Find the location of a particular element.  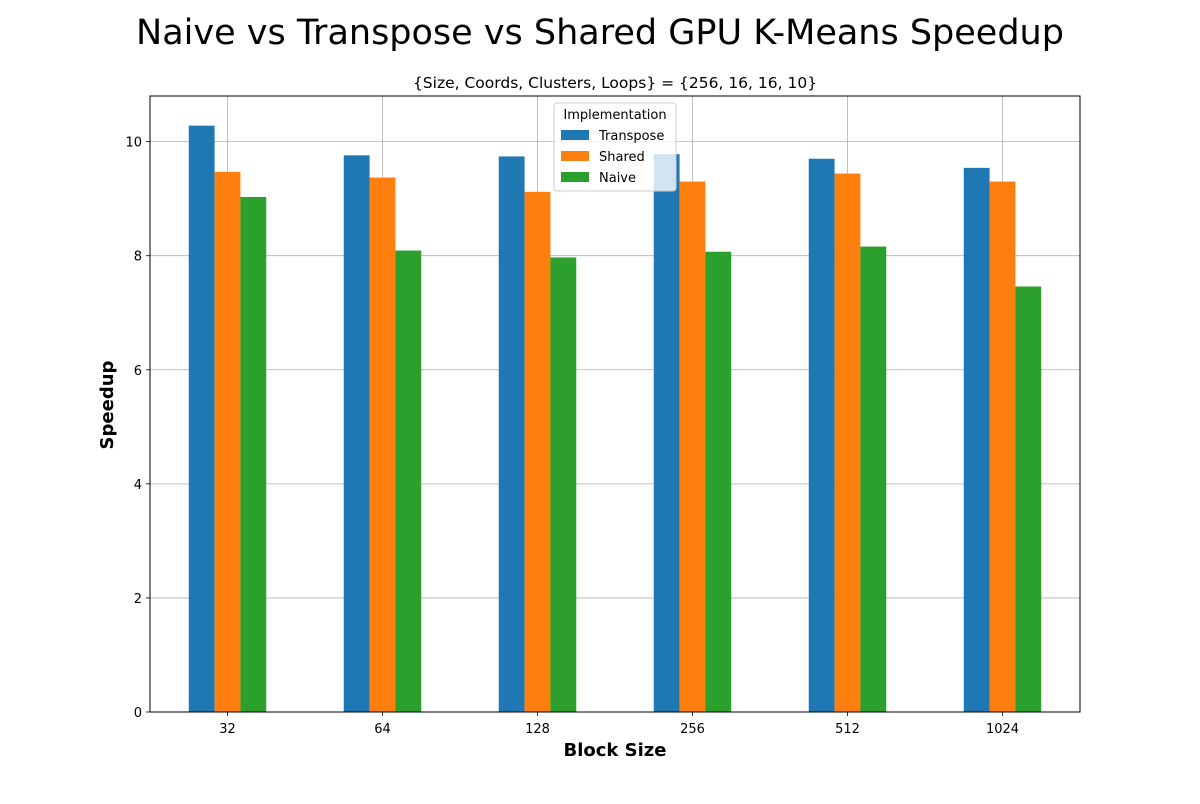

legend-entries: Transpose Shared Naive is located at coordinates (612, 157).